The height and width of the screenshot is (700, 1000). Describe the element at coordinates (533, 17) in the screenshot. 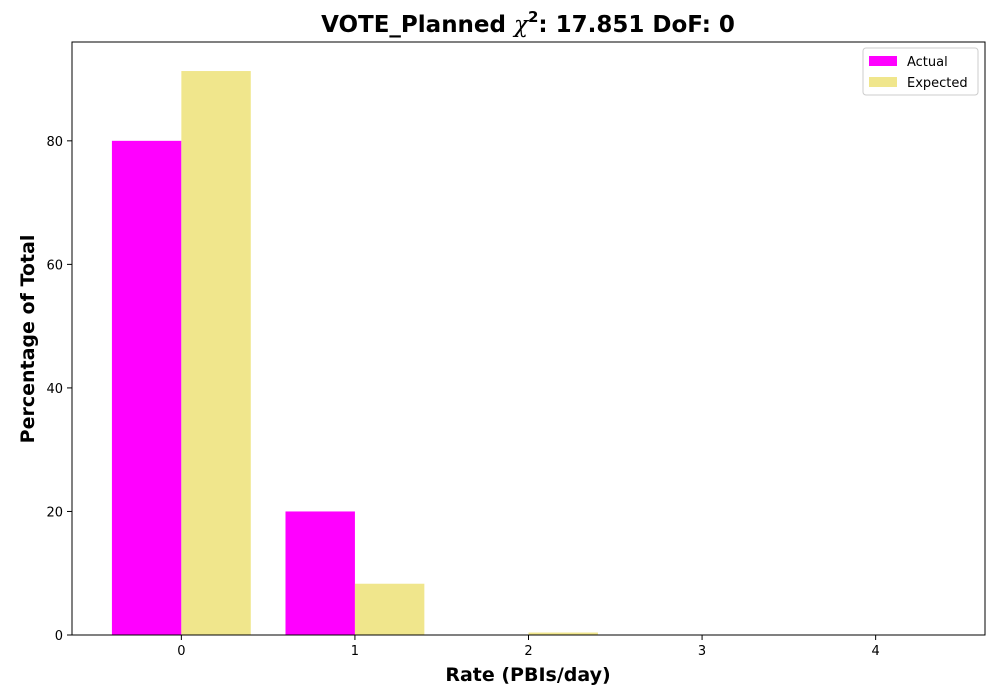

I see `chart-title-sup: 2` at that location.